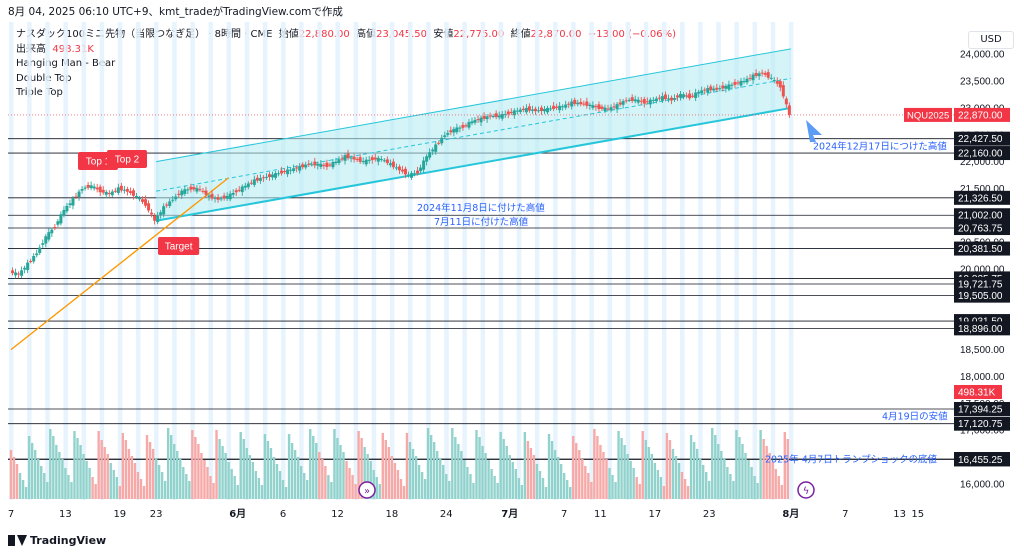 The height and width of the screenshot is (556, 1024). I want to click on pattern-label-box, so click(127, 159).